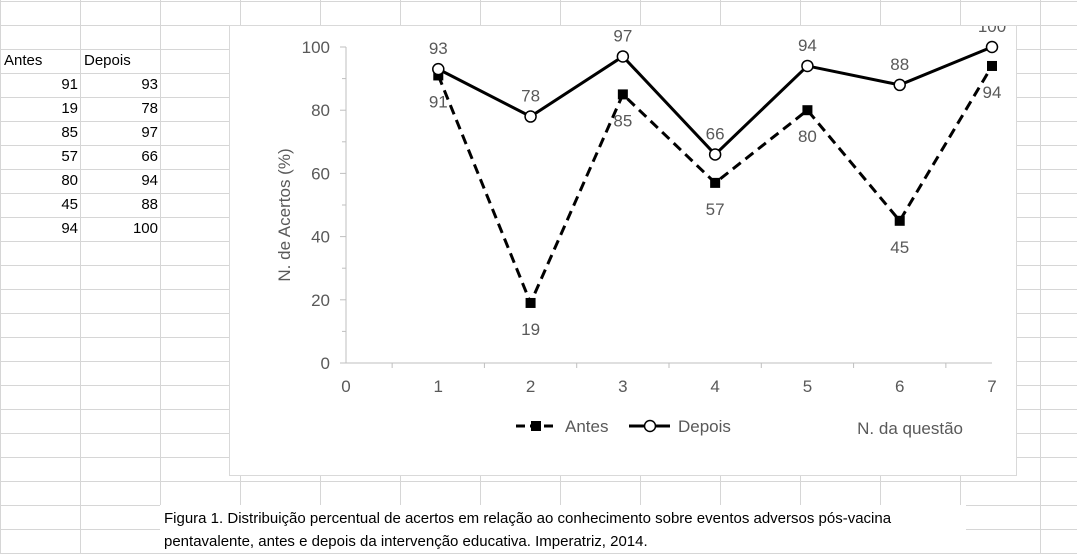 This screenshot has height=554, width=1077. I want to click on x-tick-label: 6, so click(899, 386).